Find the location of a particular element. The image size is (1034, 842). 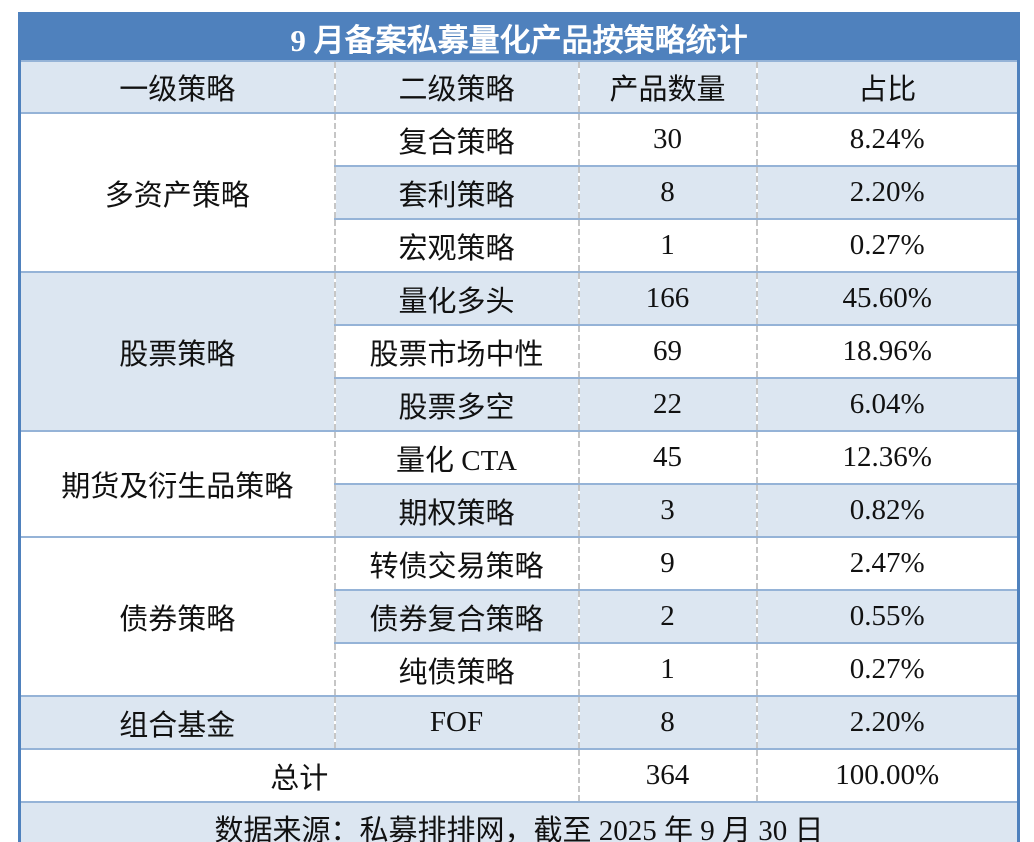

secondary-strategy-cell: 量化 CTA is located at coordinates (456, 457).